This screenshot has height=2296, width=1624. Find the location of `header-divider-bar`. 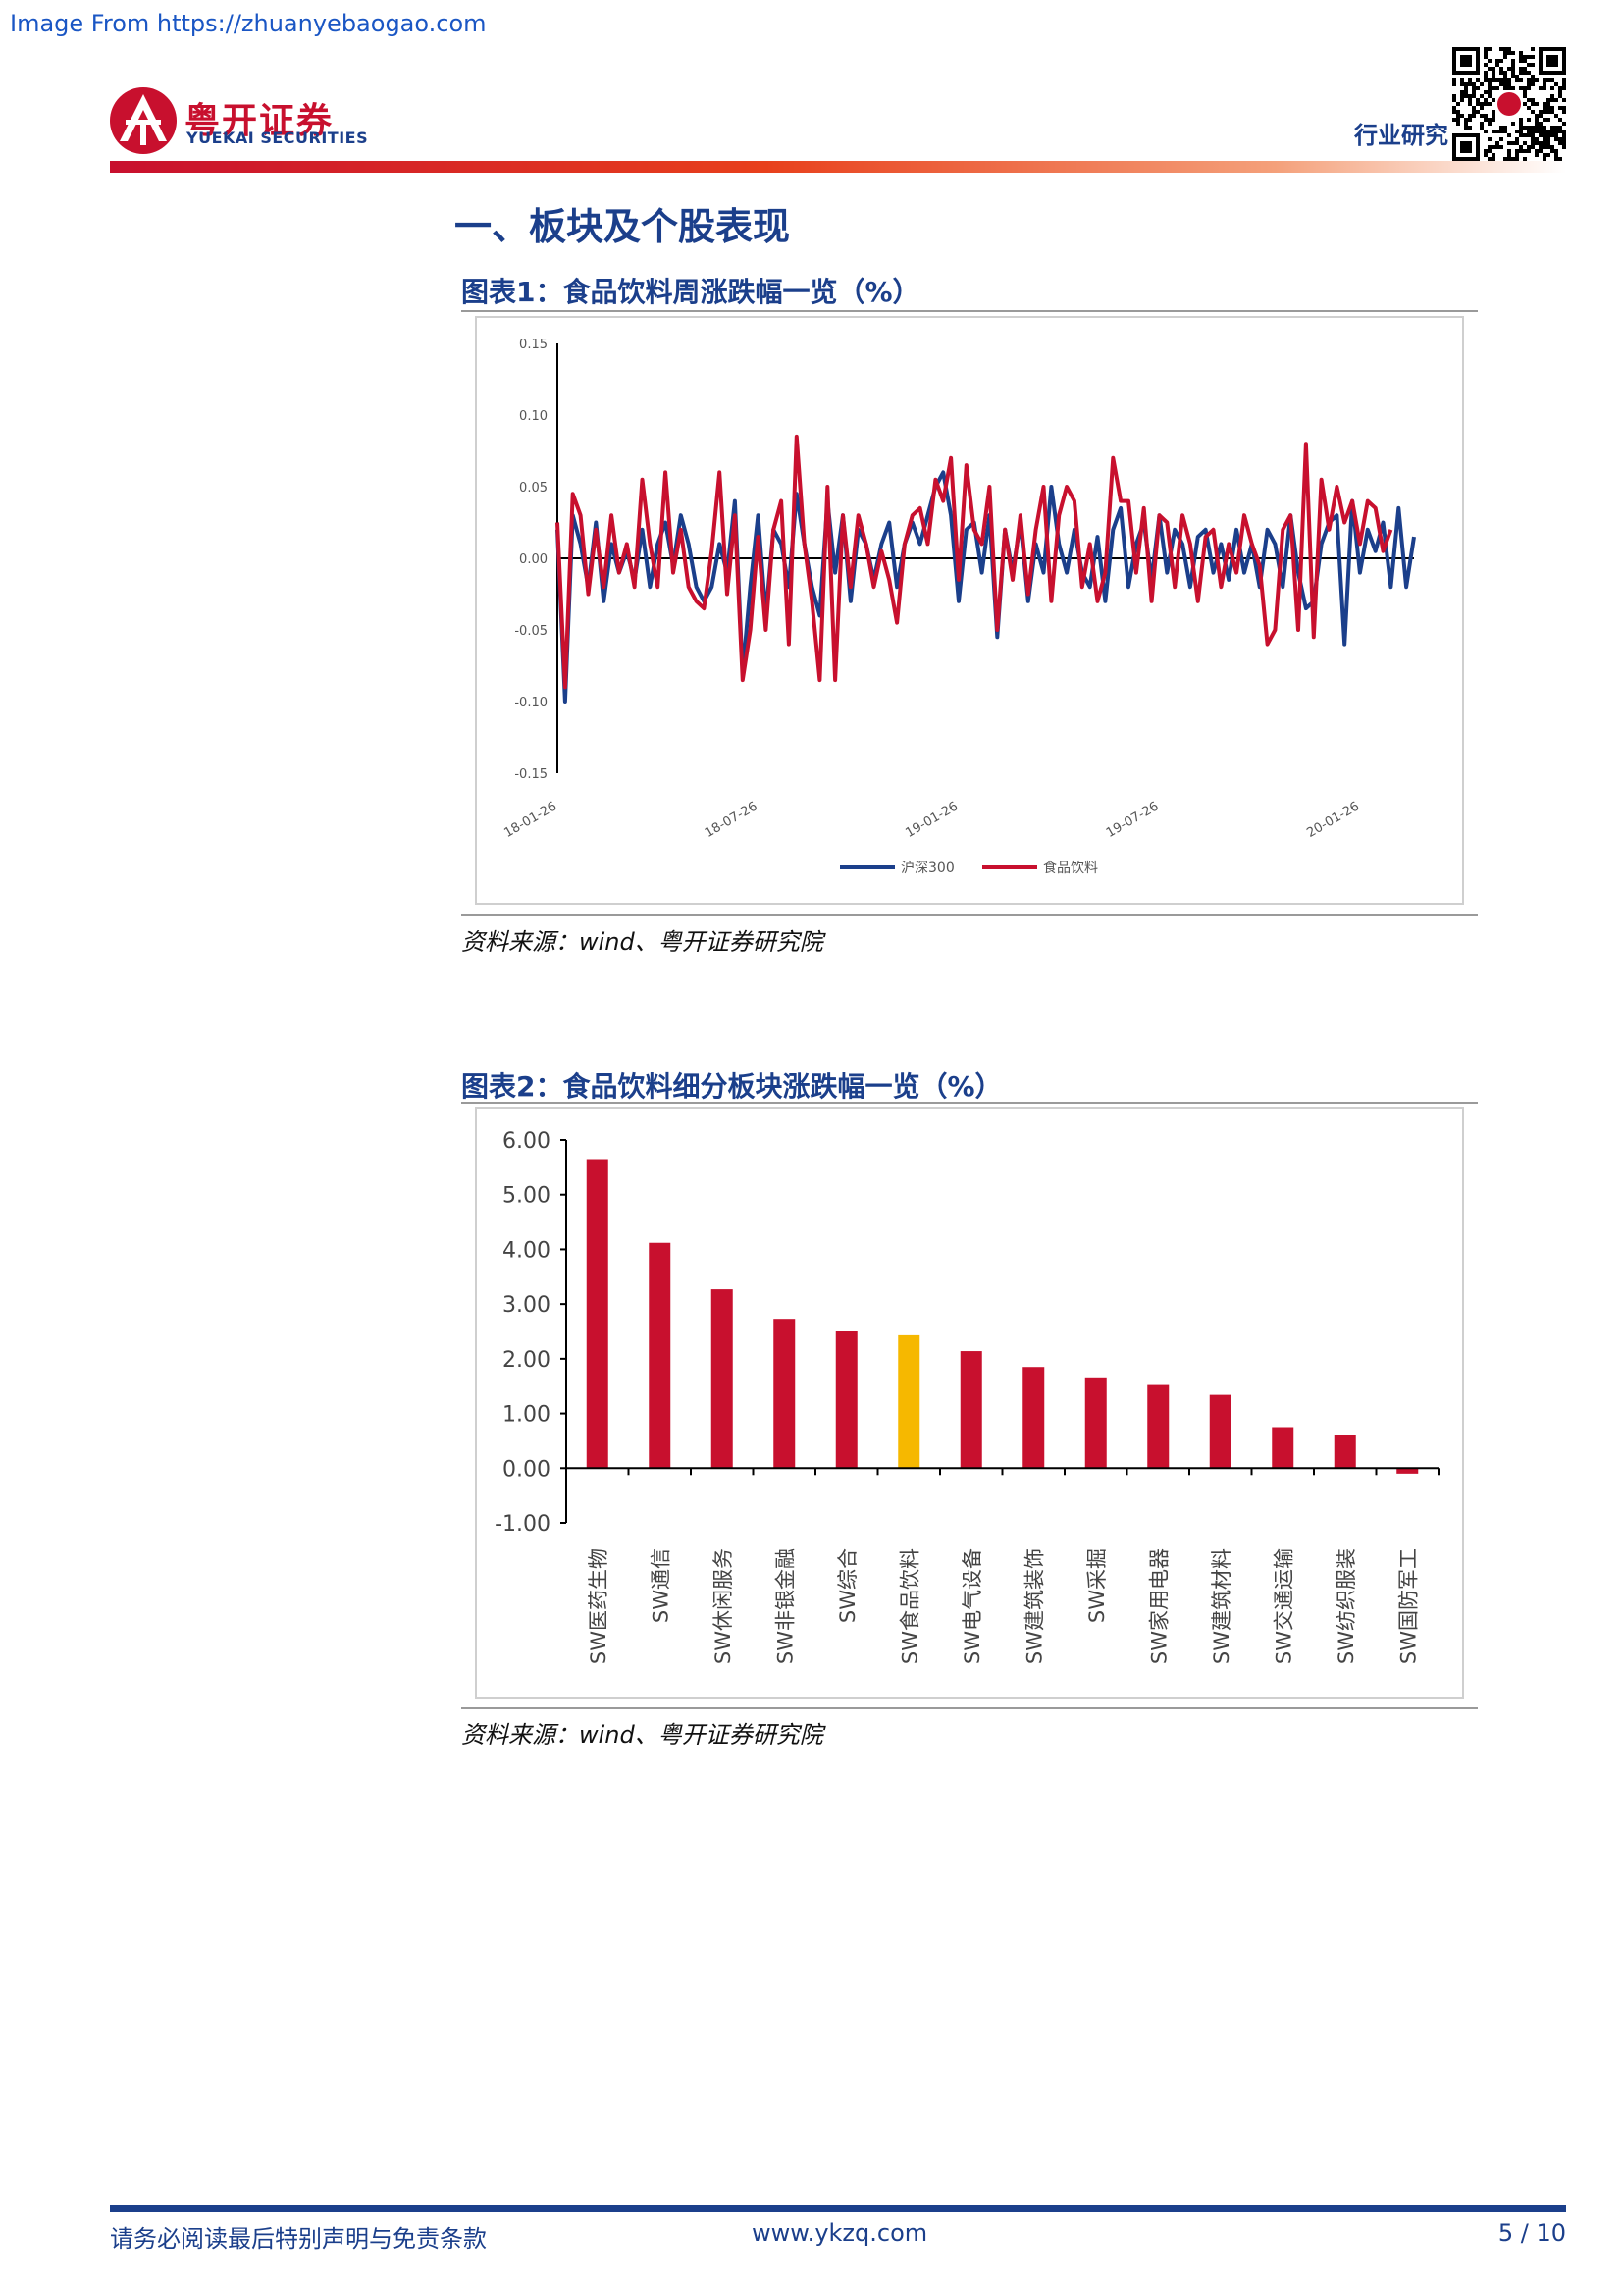

header-divider-bar is located at coordinates (838, 167).